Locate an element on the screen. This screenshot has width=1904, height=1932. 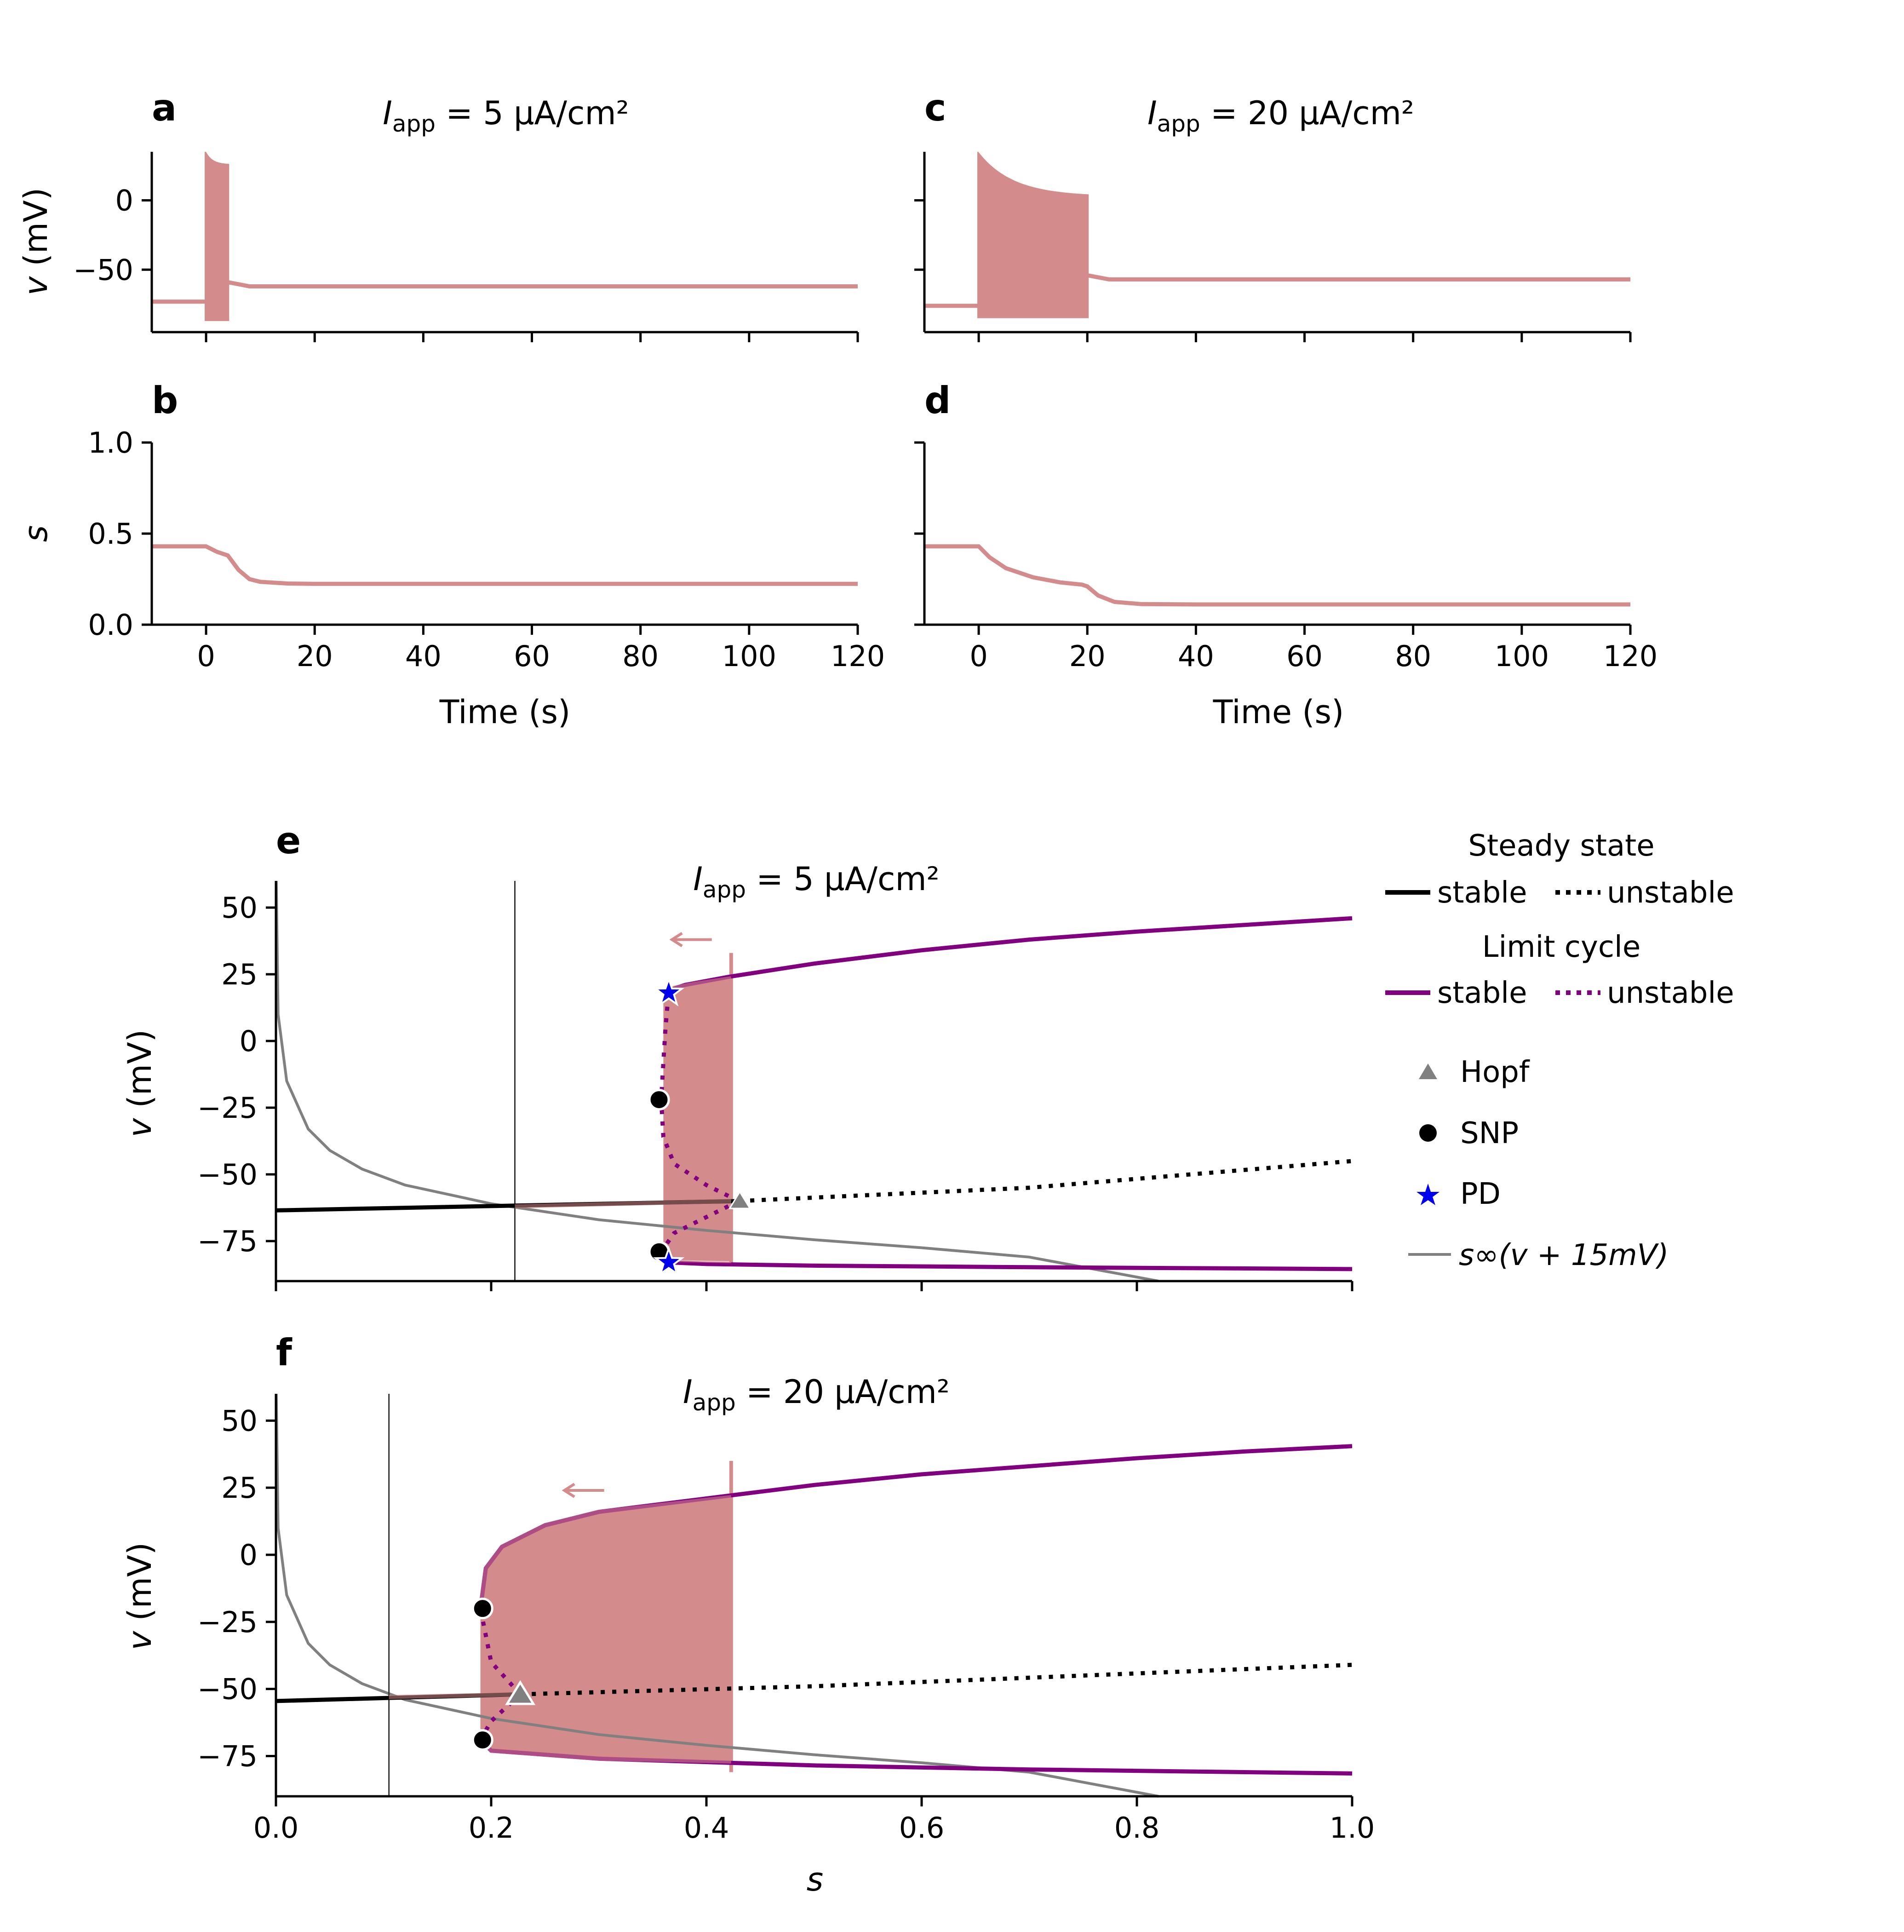
x-tick-label: 0.4 is located at coordinates (706, 1828).